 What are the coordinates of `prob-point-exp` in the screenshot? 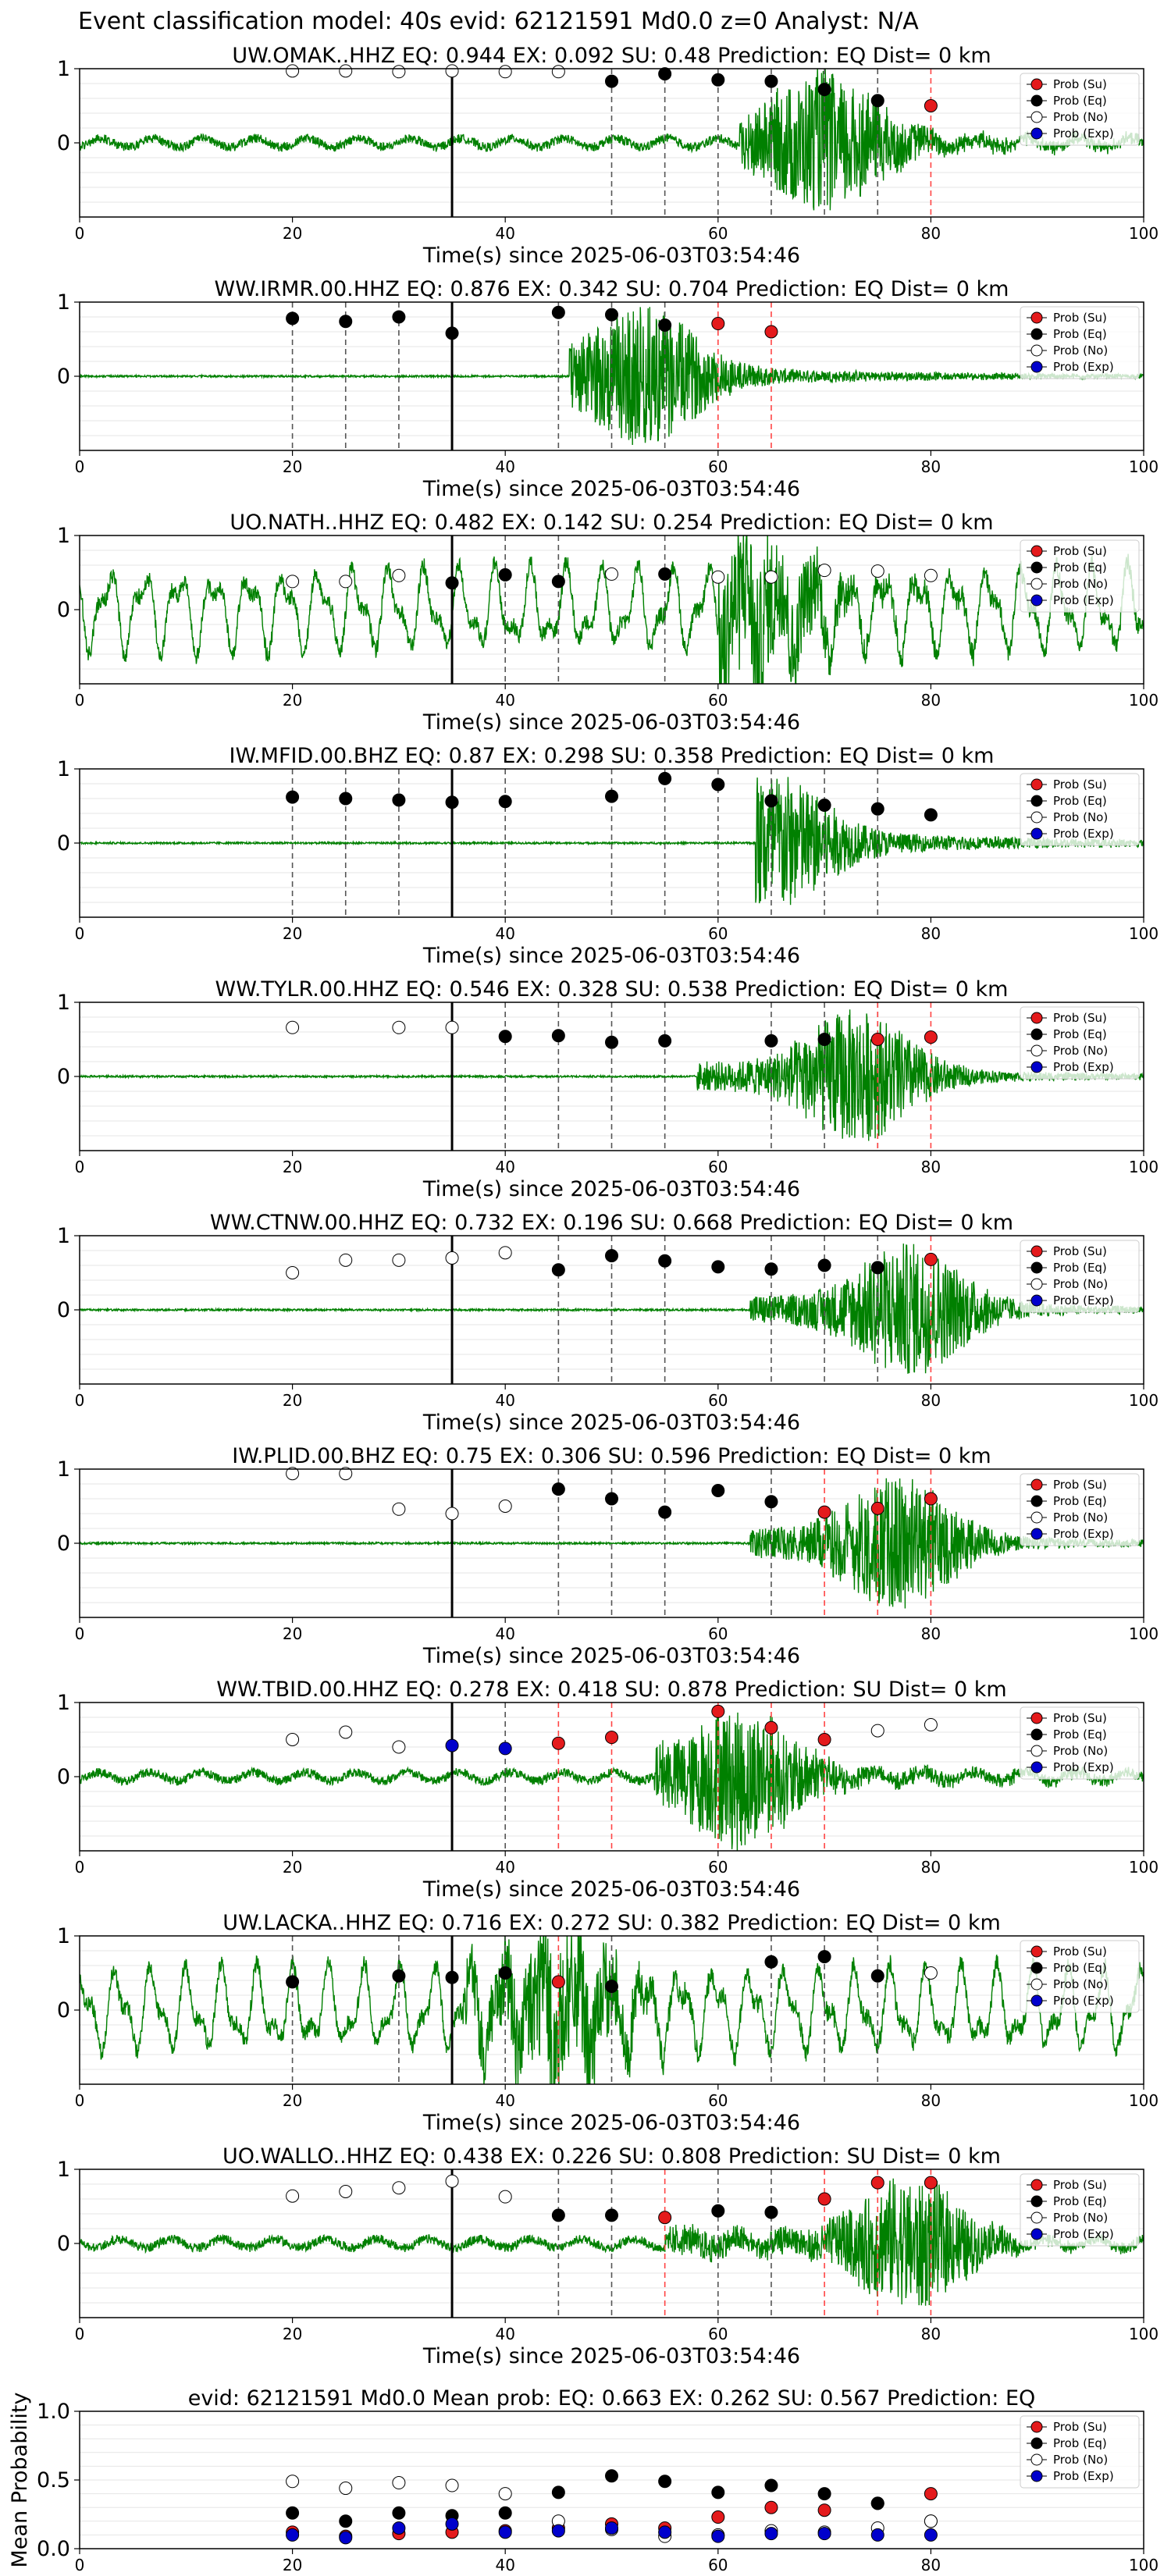 It's located at (452, 1745).